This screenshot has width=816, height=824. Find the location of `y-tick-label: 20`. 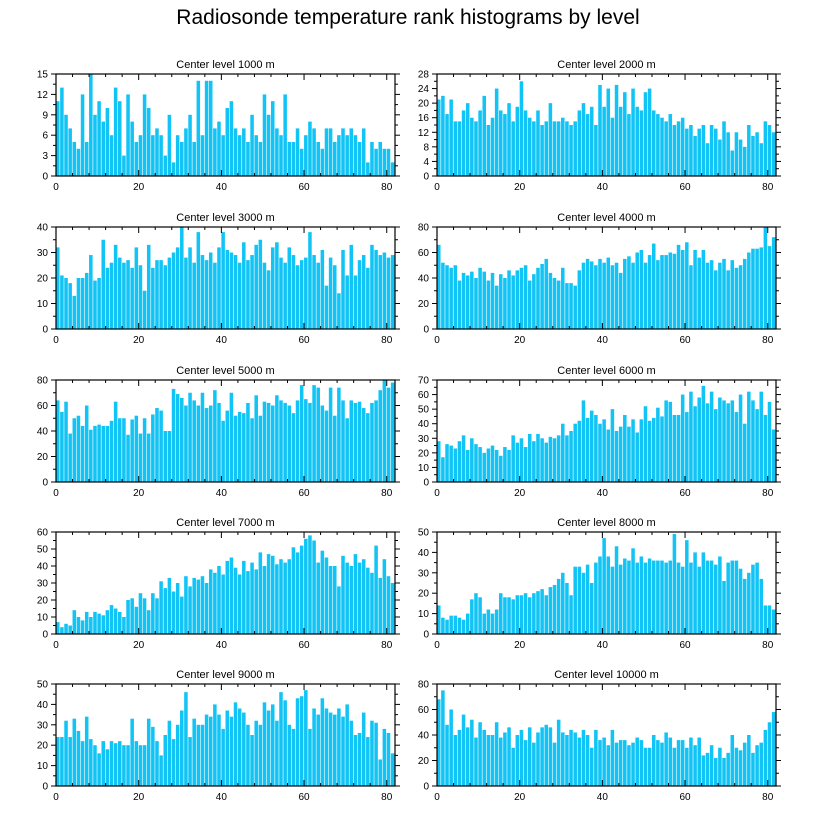

y-tick-label: 20 is located at coordinates (43, 601).